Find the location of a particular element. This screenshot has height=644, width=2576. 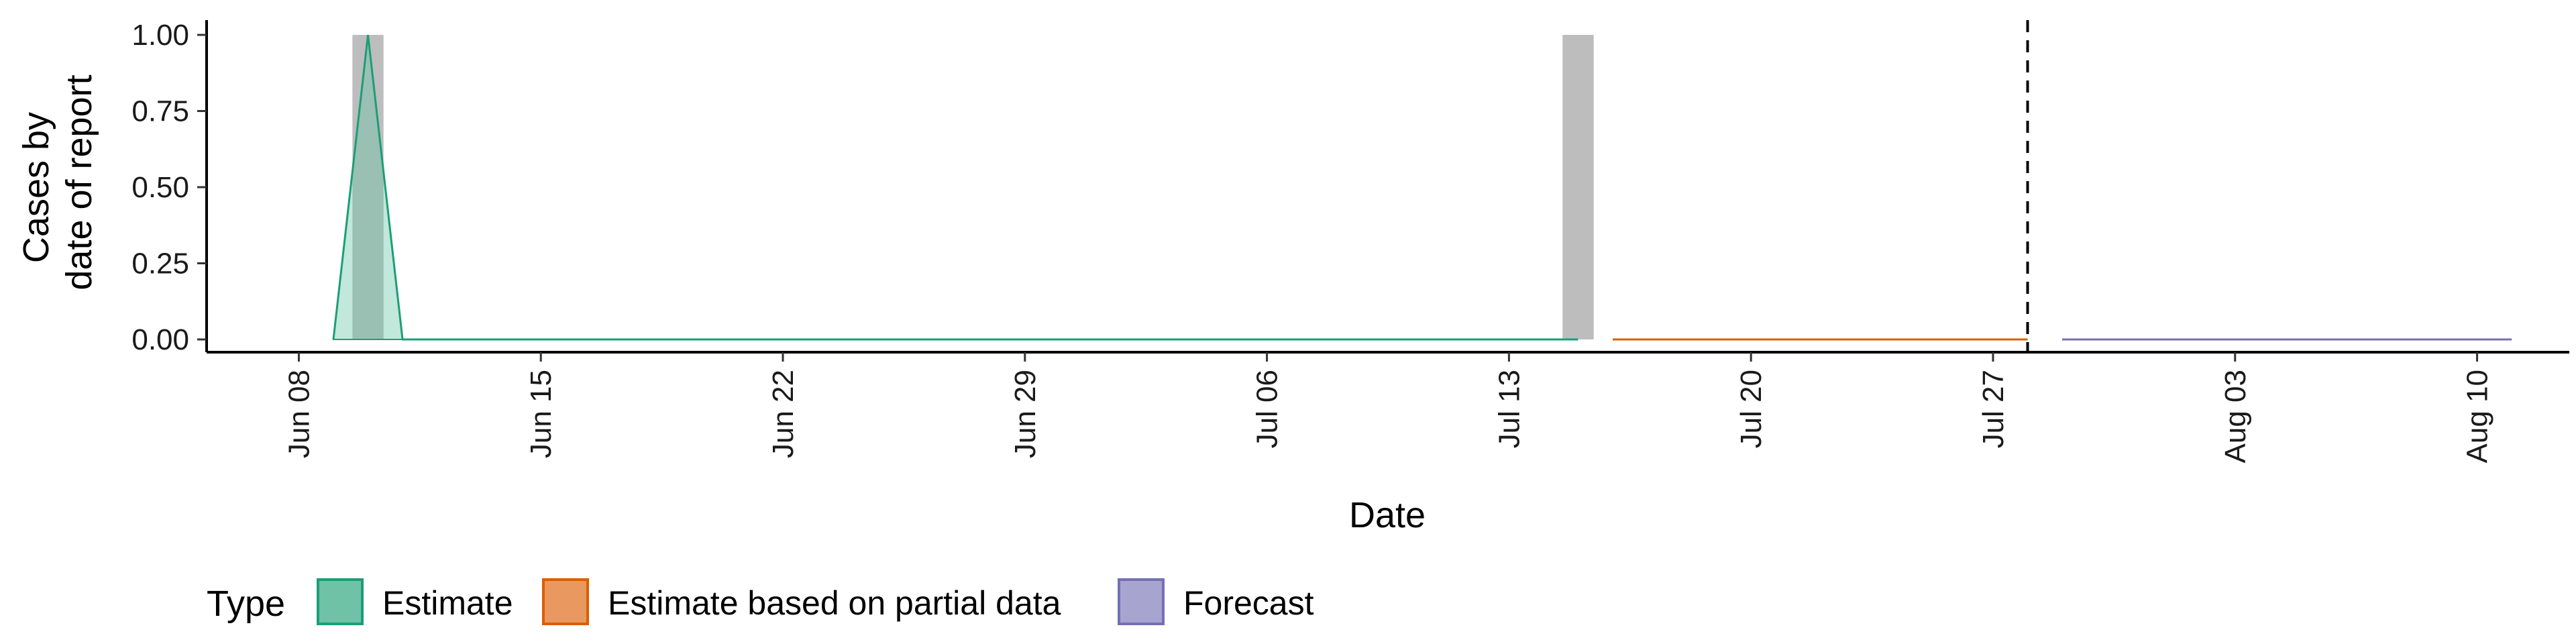

x-tick-label-2: Jun 15 is located at coordinates (541, 414).